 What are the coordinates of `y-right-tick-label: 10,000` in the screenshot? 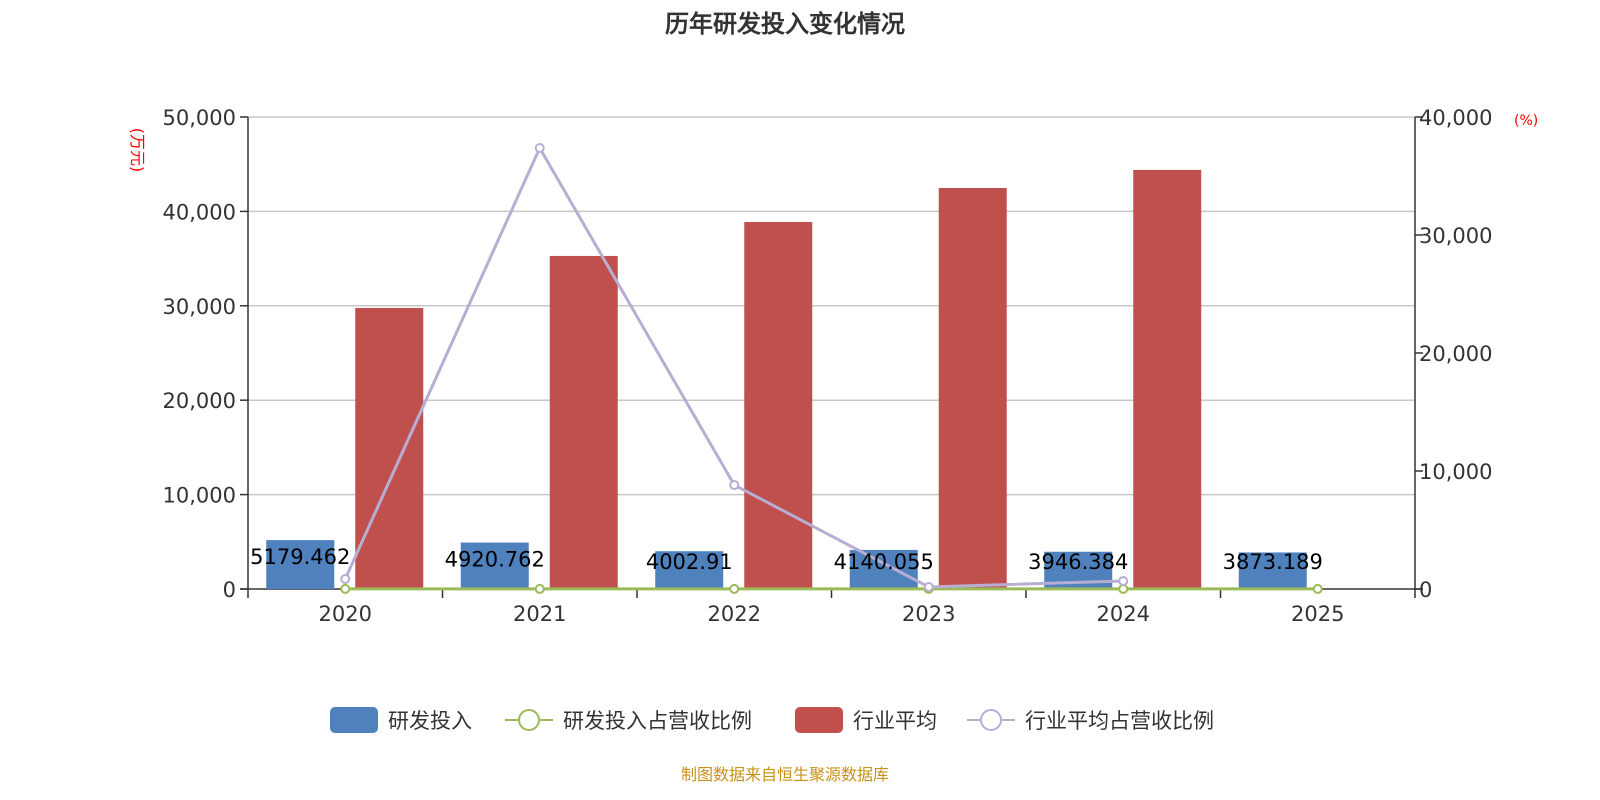 It's located at (1455, 472).